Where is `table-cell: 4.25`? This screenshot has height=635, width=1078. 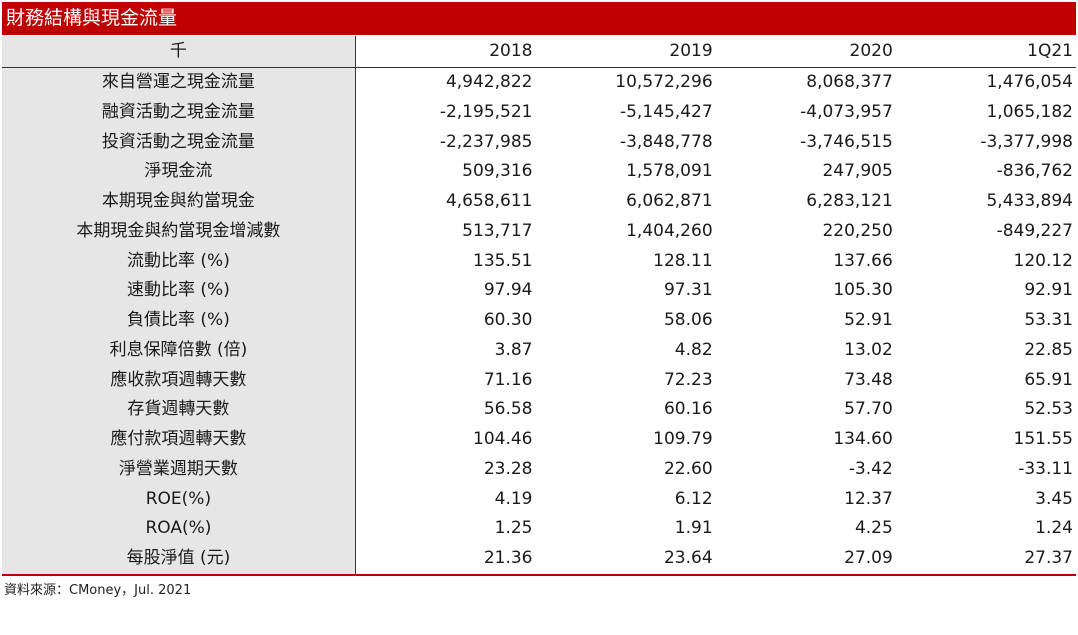 table-cell: 4.25 is located at coordinates (873, 528).